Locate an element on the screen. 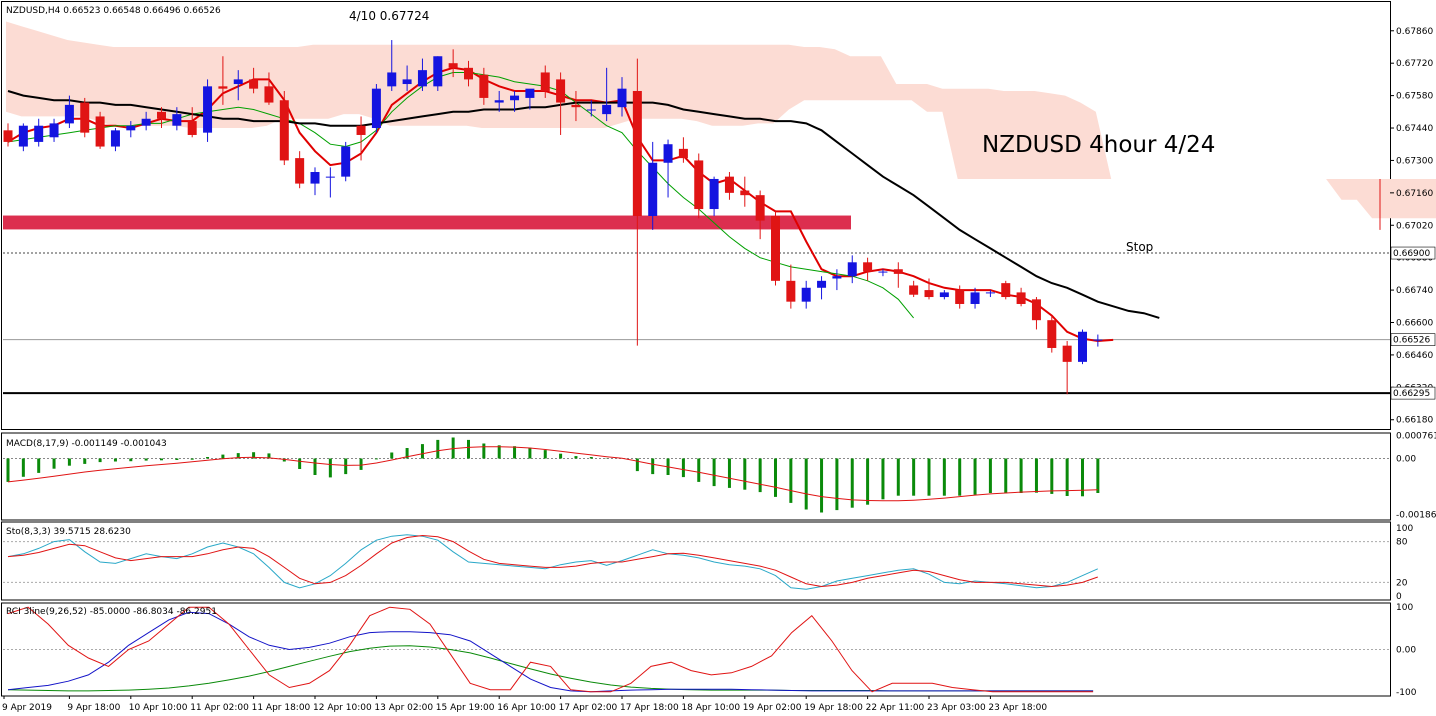  stop-price-tag-box is located at coordinates (1413, 253).